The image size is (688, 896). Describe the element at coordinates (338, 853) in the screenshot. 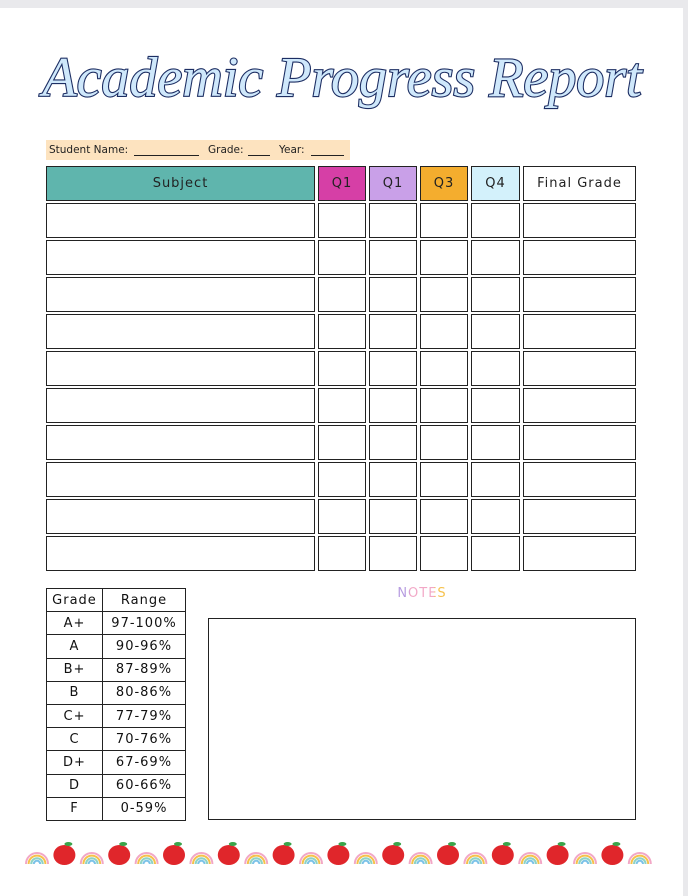

I see `border-decoration` at that location.